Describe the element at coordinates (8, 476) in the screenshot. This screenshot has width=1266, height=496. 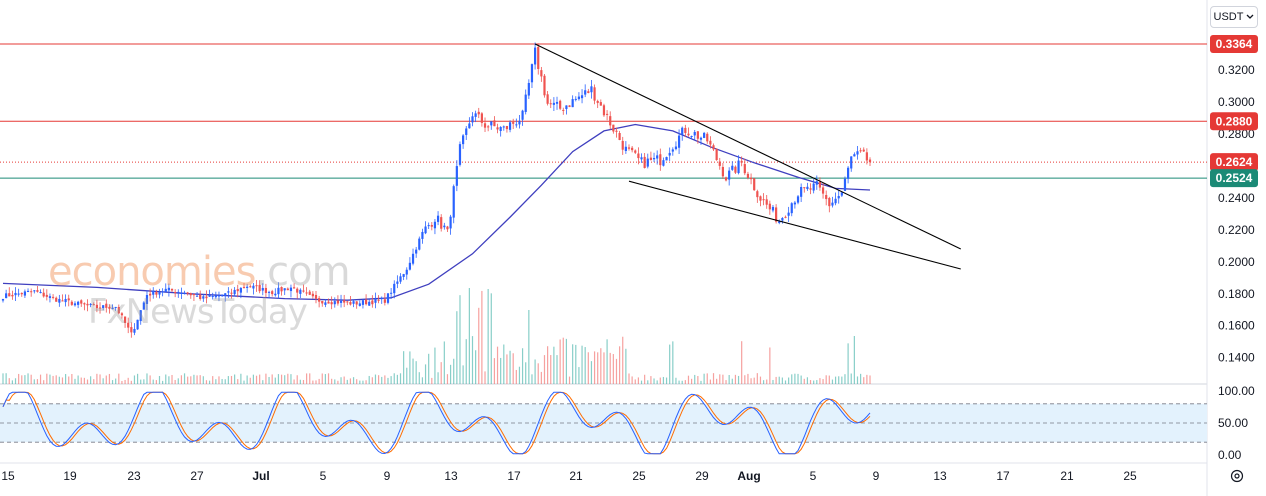
I see `time-tick-label: 15` at that location.